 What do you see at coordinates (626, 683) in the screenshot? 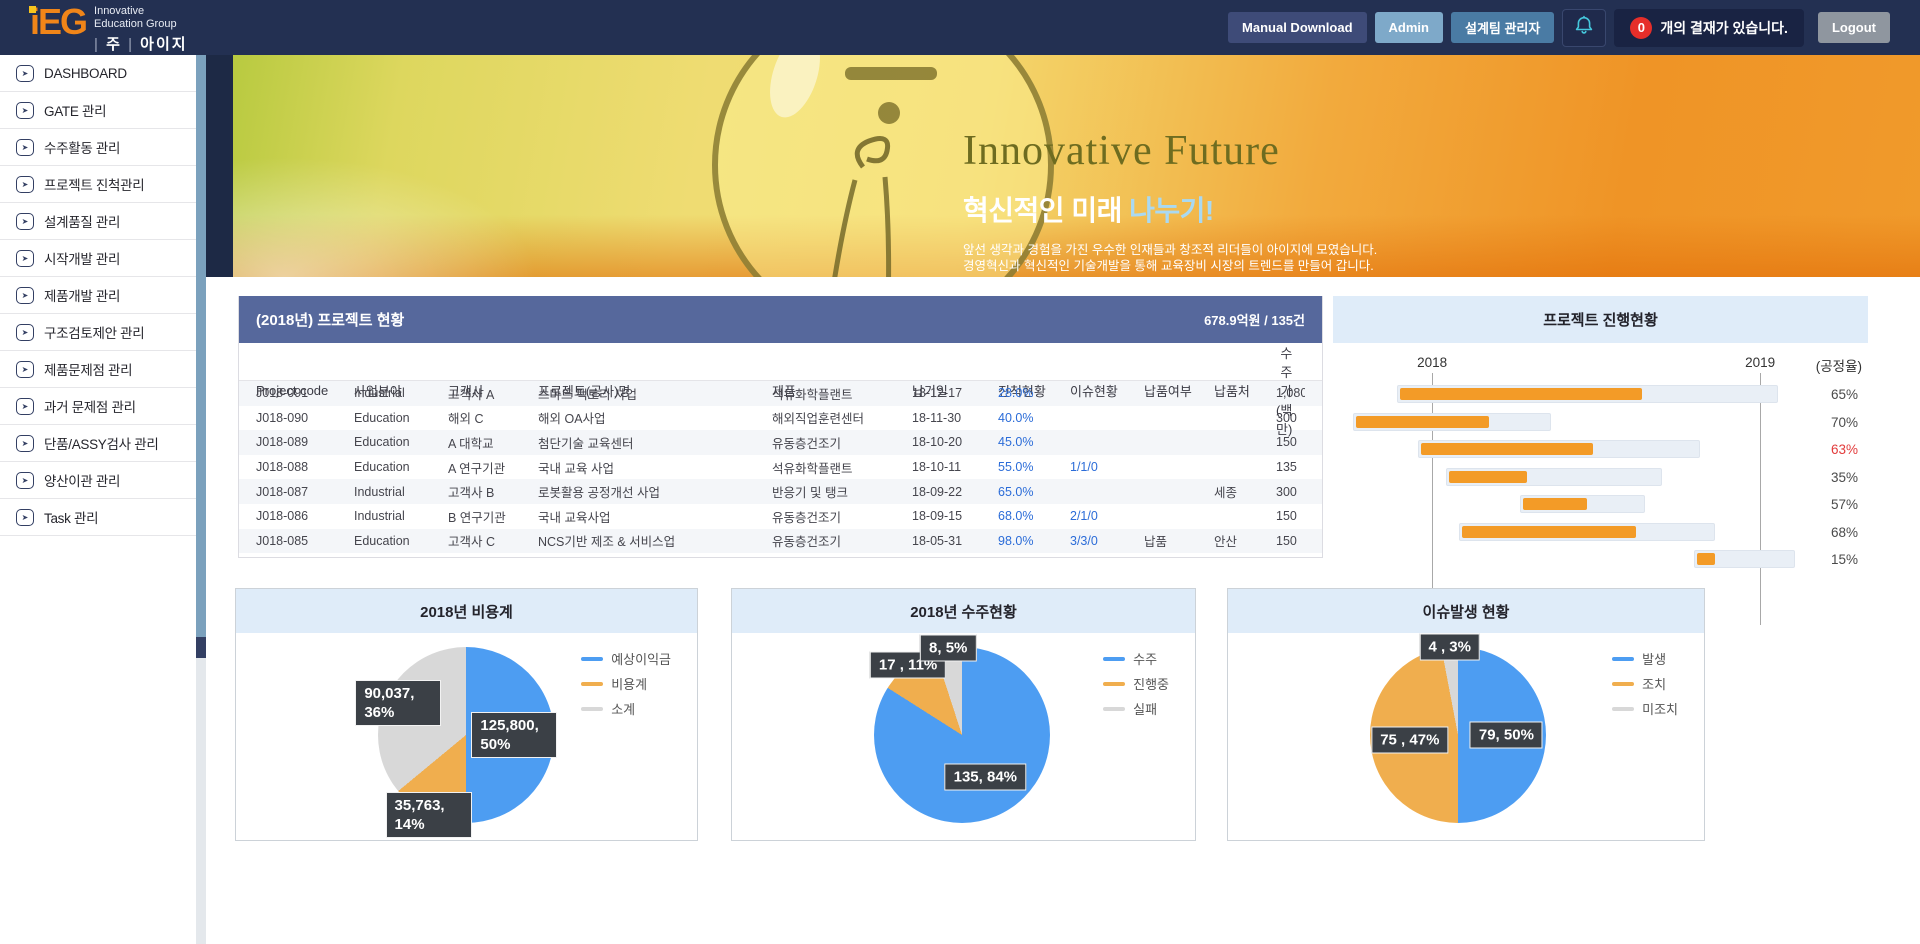
I see `legend-item: 비용계` at bounding box center [626, 683].